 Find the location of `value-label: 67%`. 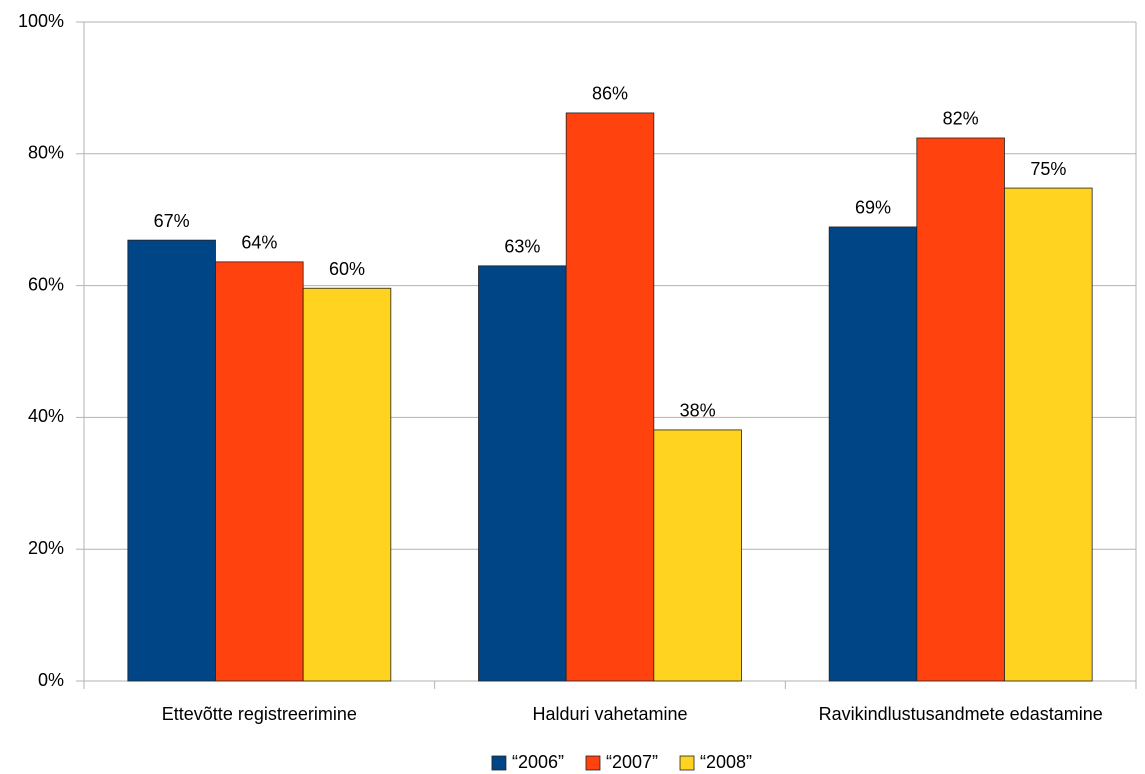

value-label: 67% is located at coordinates (172, 221).